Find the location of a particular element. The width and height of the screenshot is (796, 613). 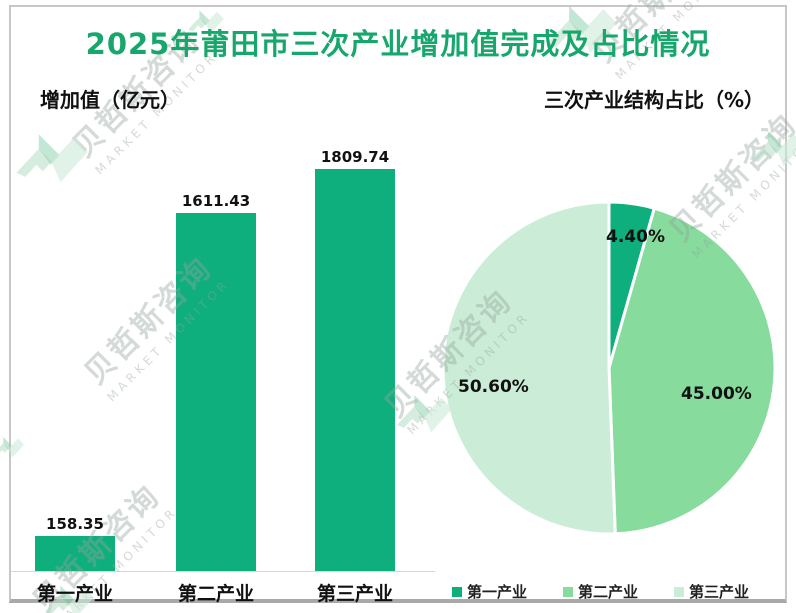

legend-item: 第一产业 is located at coordinates (489, 591).